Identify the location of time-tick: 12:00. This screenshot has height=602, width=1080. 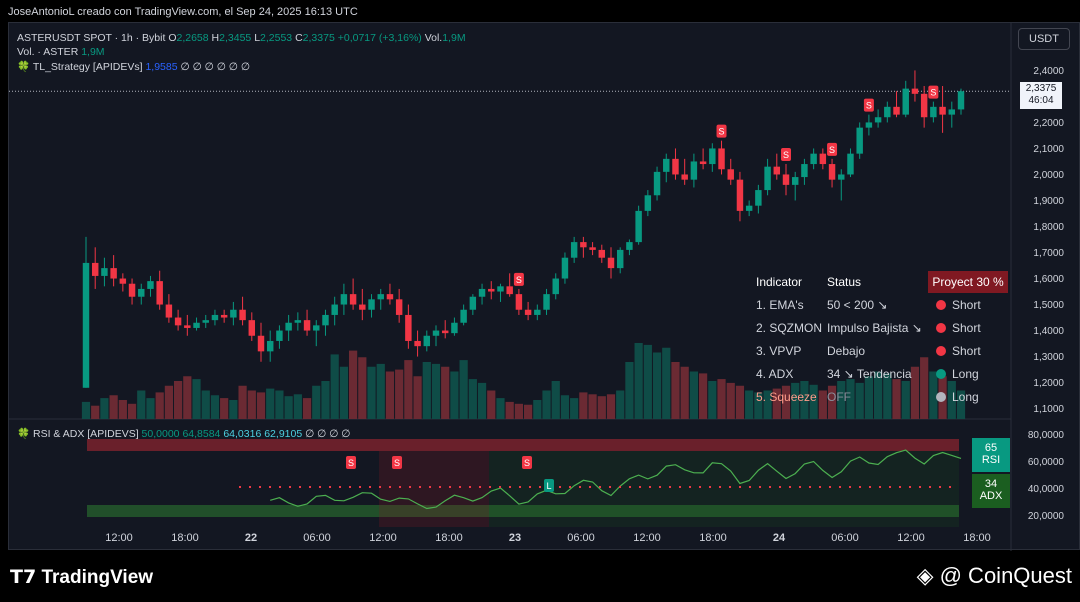
(119, 538).